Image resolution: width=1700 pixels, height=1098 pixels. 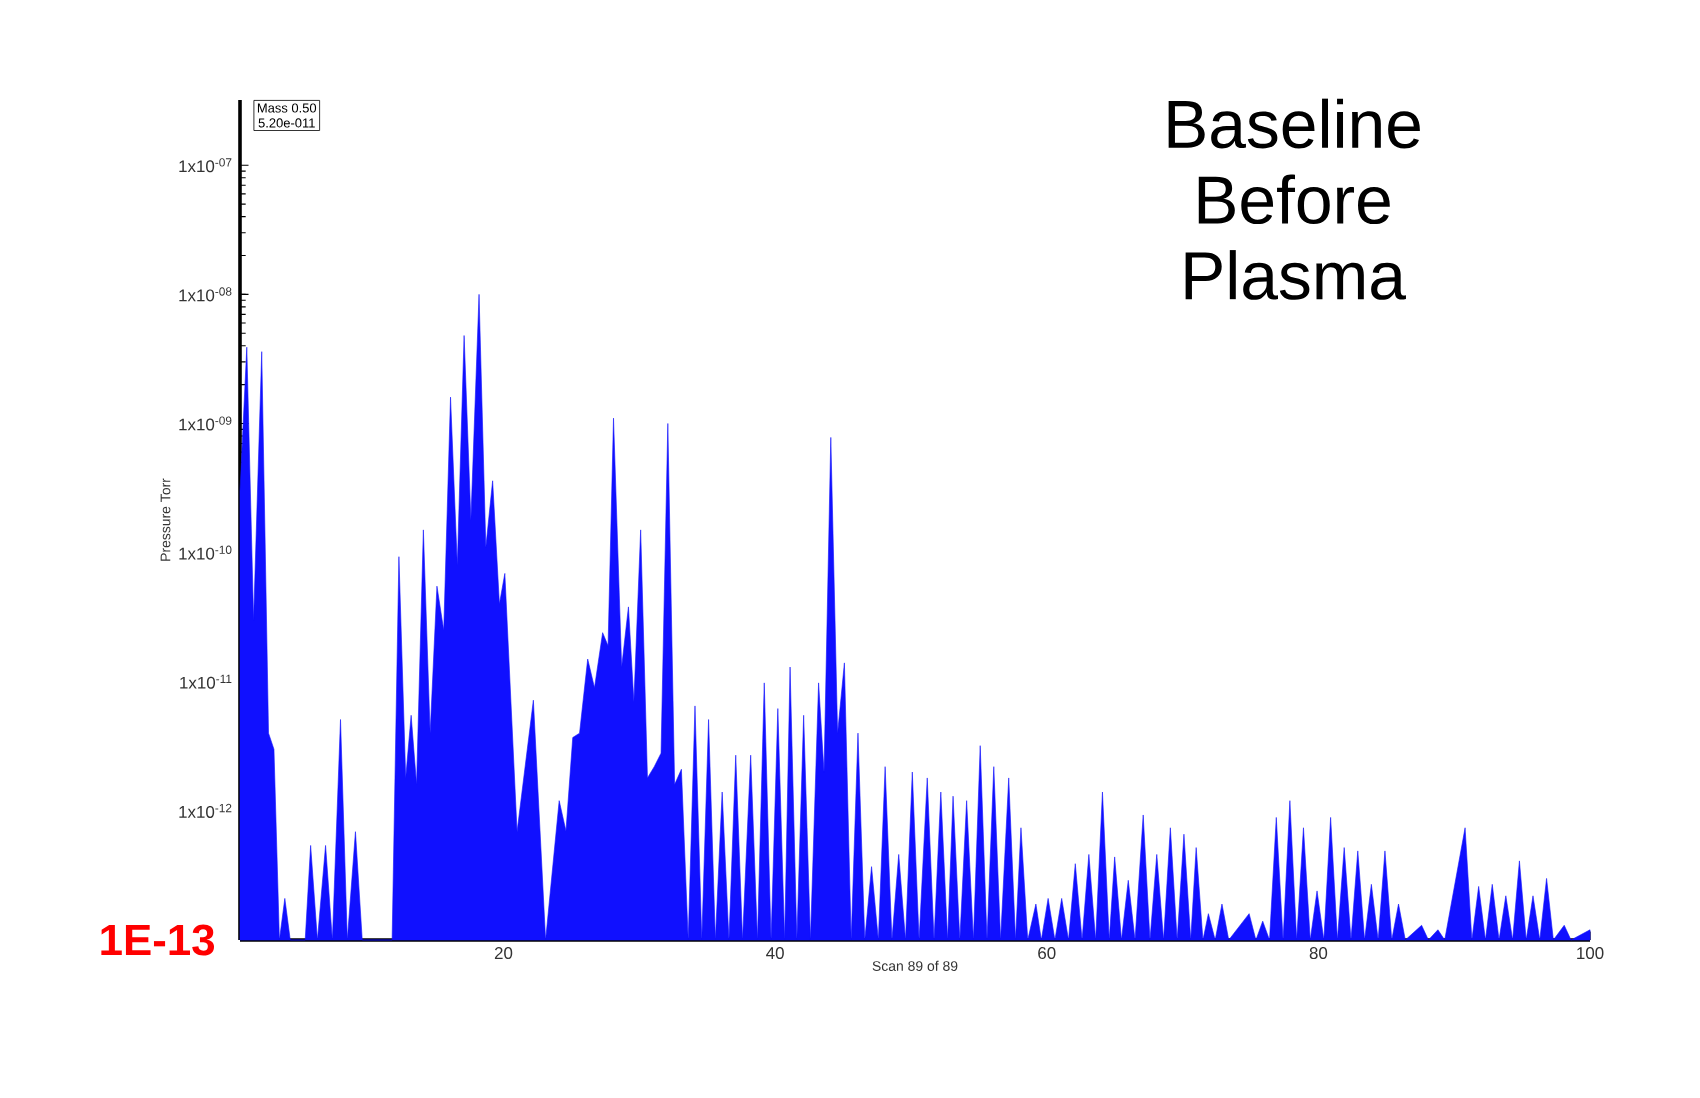 What do you see at coordinates (205, 552) in the screenshot?
I see `y-tick-label: 1x10$^{-10}$` at bounding box center [205, 552].